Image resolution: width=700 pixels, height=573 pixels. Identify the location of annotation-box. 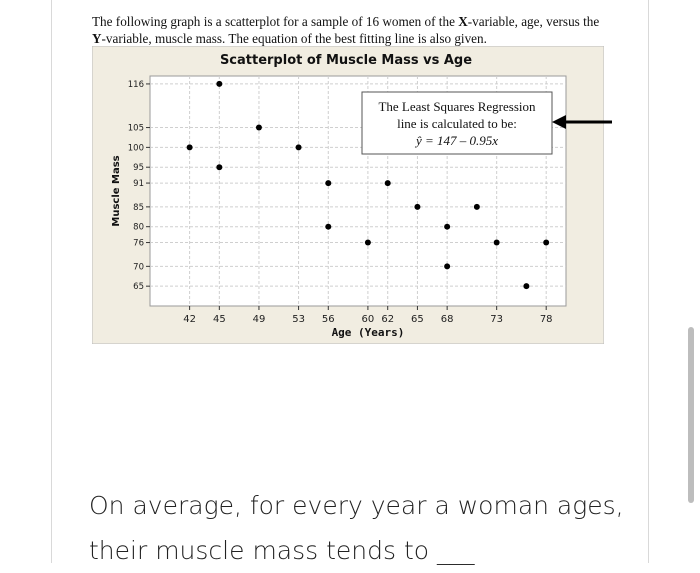
(457, 123).